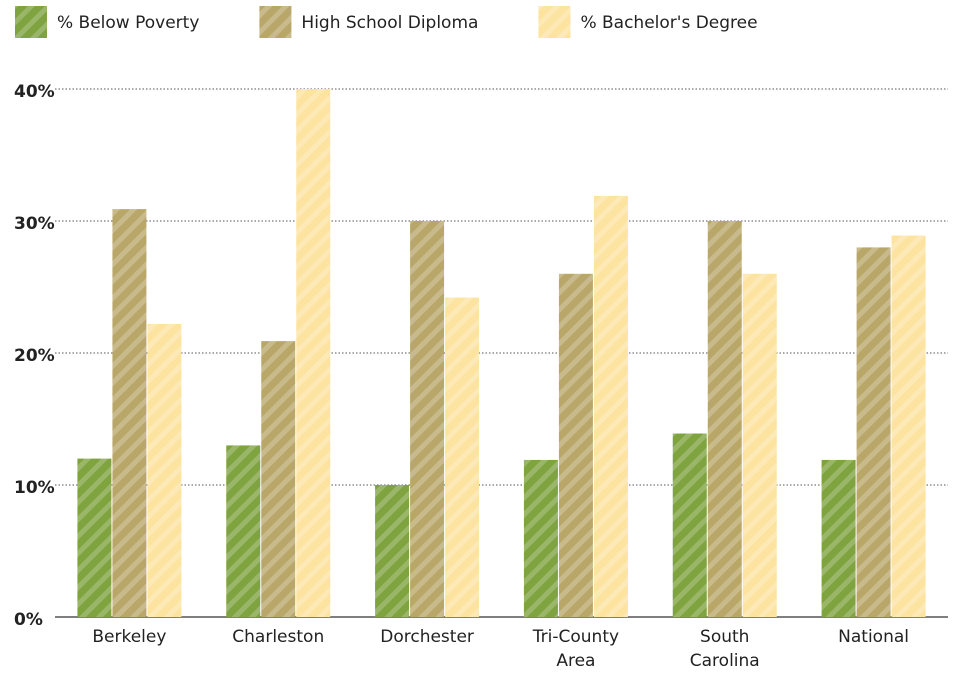 This screenshot has width=955, height=676. I want to click on x-tick-label: South Carolina, so click(724, 649).